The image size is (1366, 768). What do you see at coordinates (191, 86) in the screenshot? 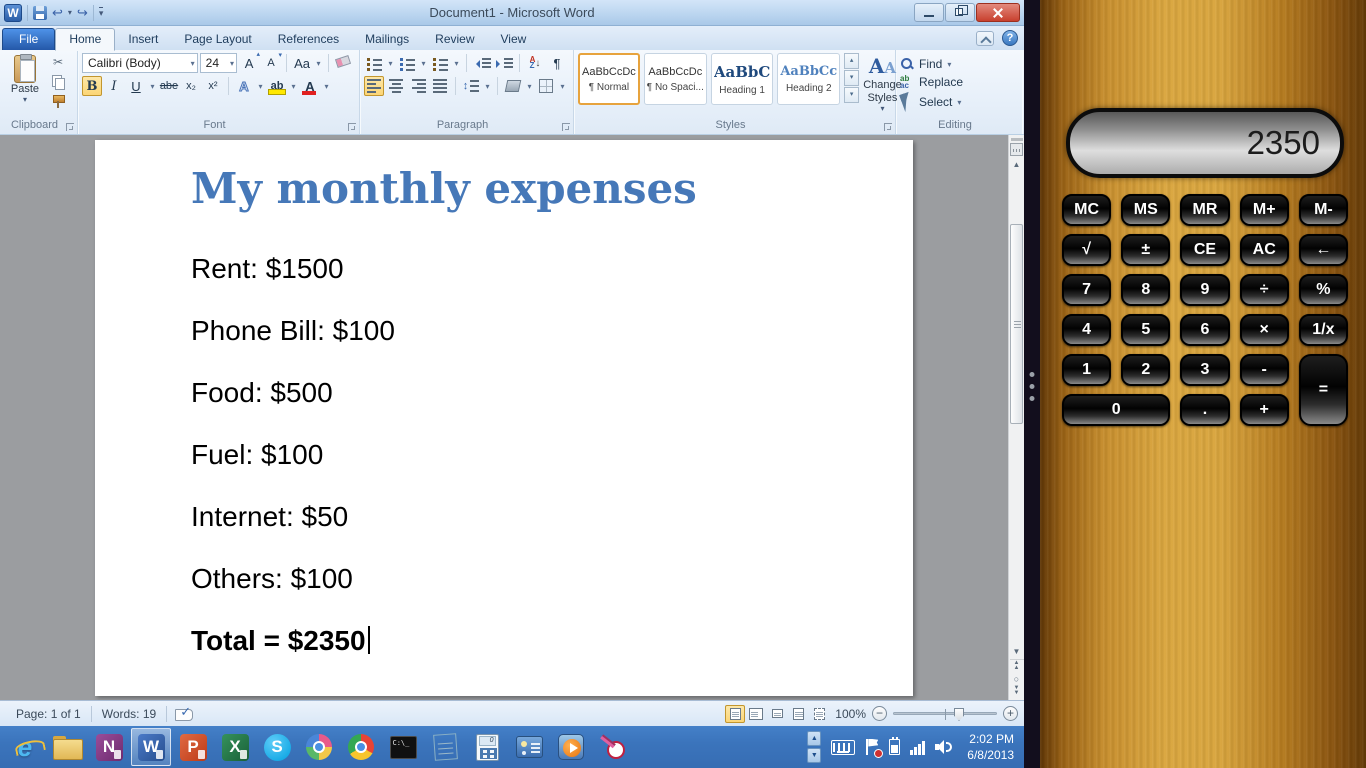
I see `subscript-button: x₂` at bounding box center [191, 86].